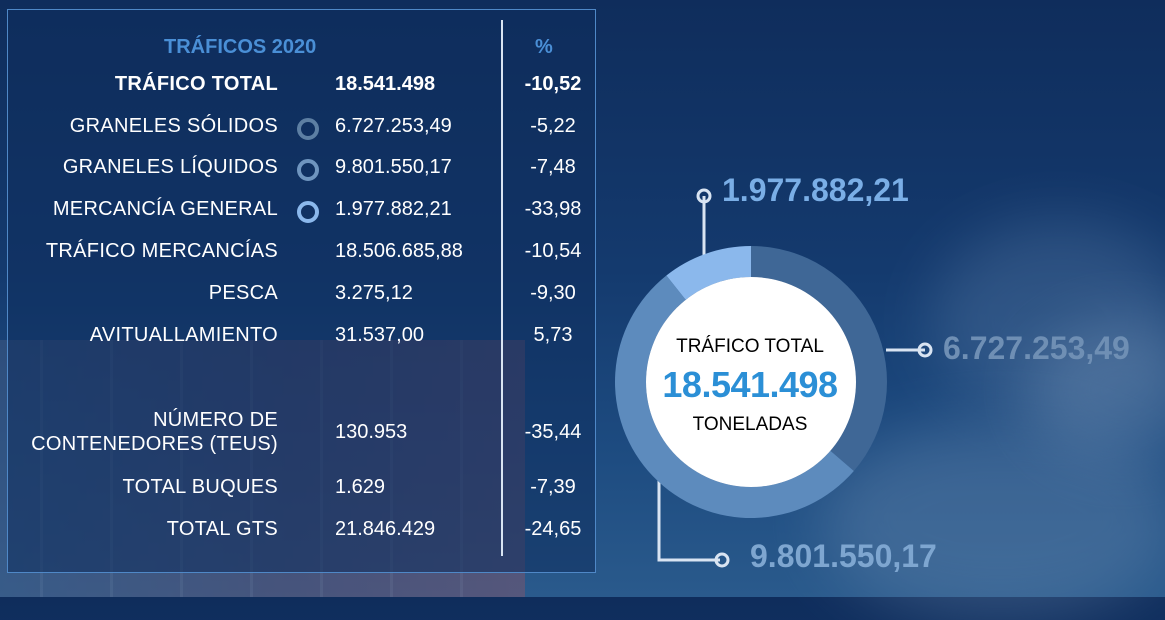 The image size is (1165, 620). Describe the element at coordinates (165, 209) in the screenshot. I see `row-label: MERCANCÍA GENERAL` at that location.